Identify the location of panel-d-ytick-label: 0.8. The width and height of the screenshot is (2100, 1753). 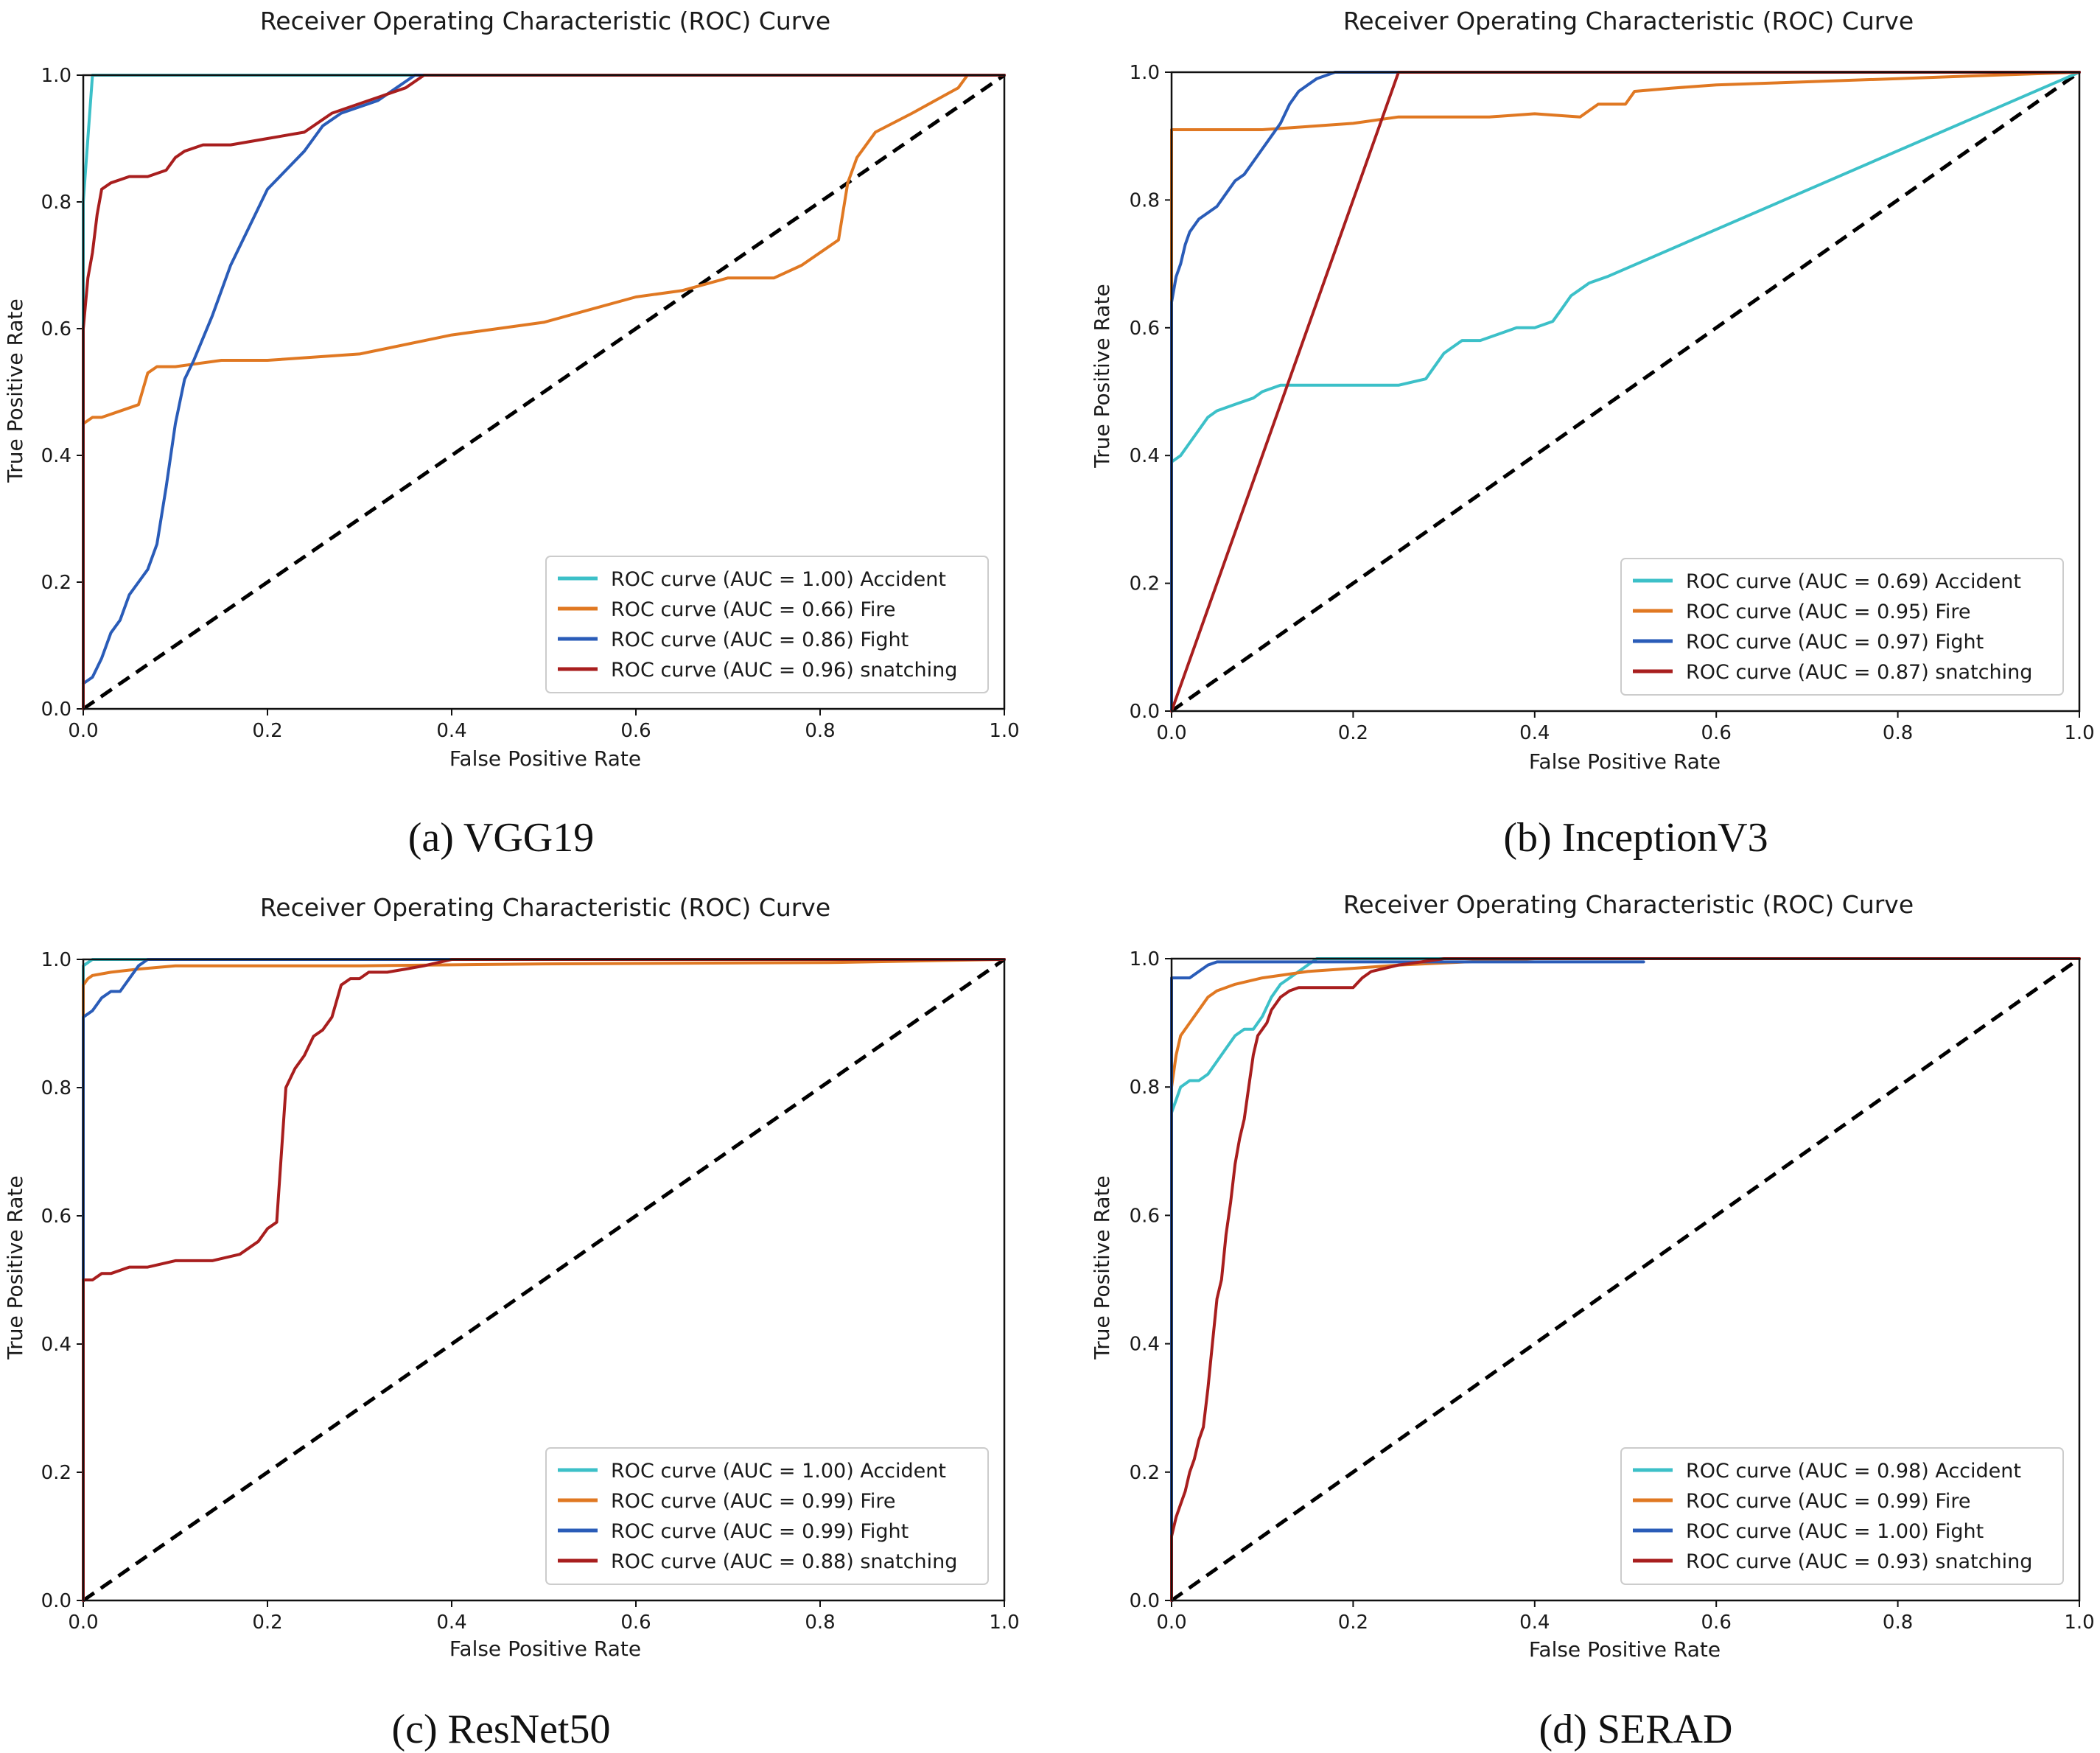
(1145, 1088).